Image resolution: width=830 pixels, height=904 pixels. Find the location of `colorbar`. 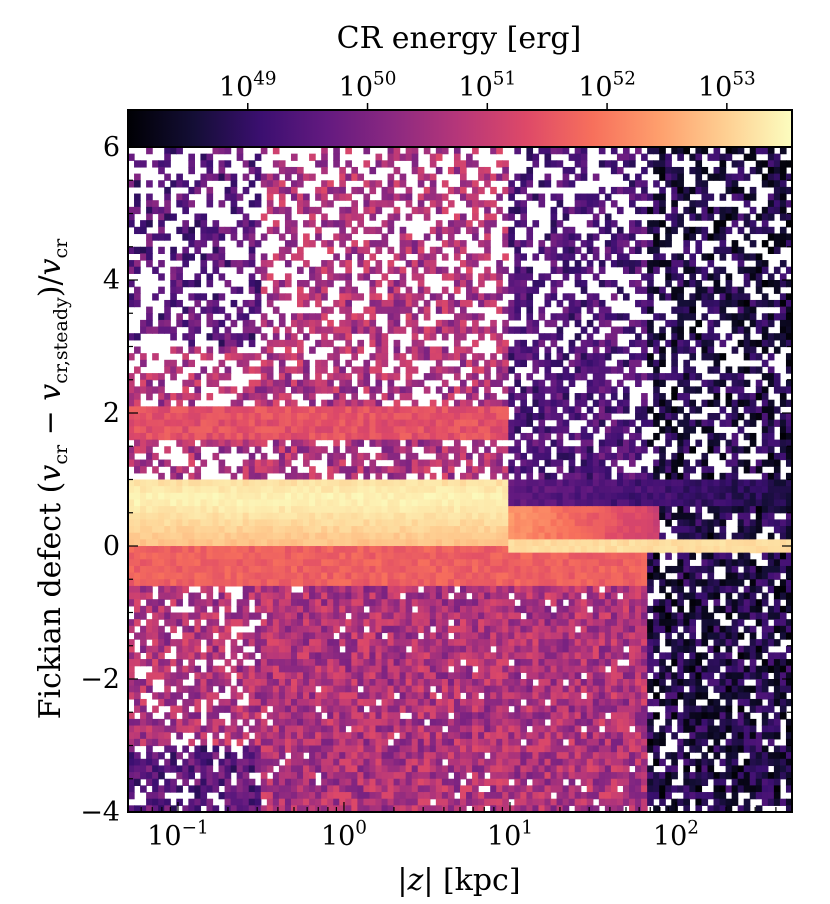

colorbar is located at coordinates (460, 128).